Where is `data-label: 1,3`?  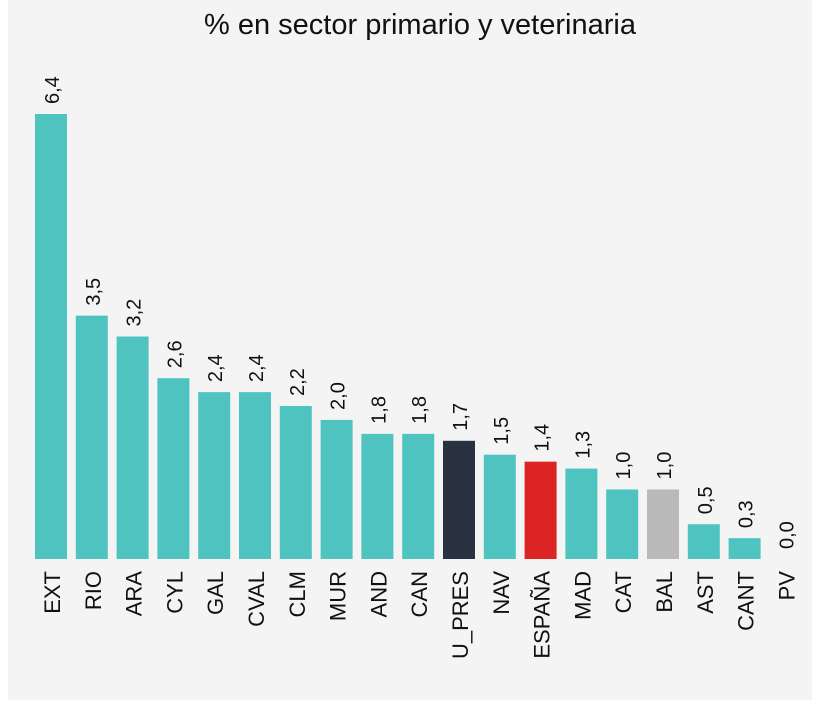
data-label: 1,3 is located at coordinates (583, 445).